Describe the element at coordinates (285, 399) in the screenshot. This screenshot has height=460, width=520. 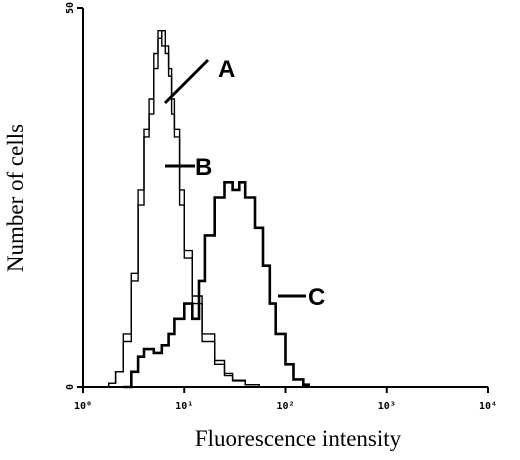
I see `x-axis-ticks: 10⁰ 10¹ 10² 10³ 10⁴` at that location.